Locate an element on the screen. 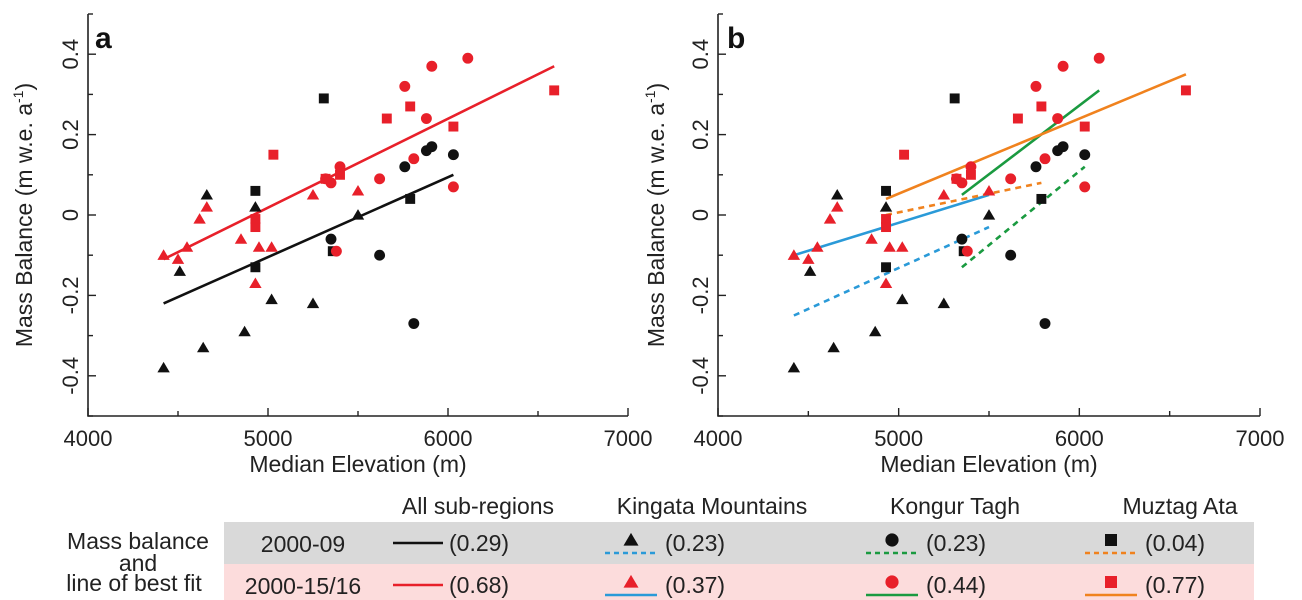 The width and height of the screenshot is (1302, 600). legend-value: (0.29) is located at coordinates (479, 543).